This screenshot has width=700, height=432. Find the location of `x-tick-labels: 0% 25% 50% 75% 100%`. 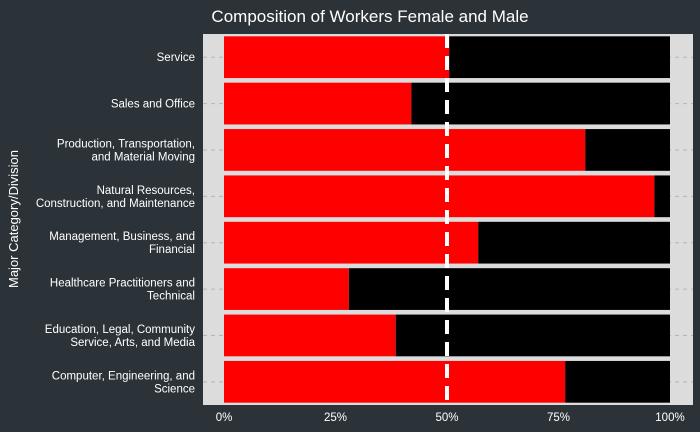

x-tick-labels: 0% 25% 50% 75% 100% is located at coordinates (450, 418).